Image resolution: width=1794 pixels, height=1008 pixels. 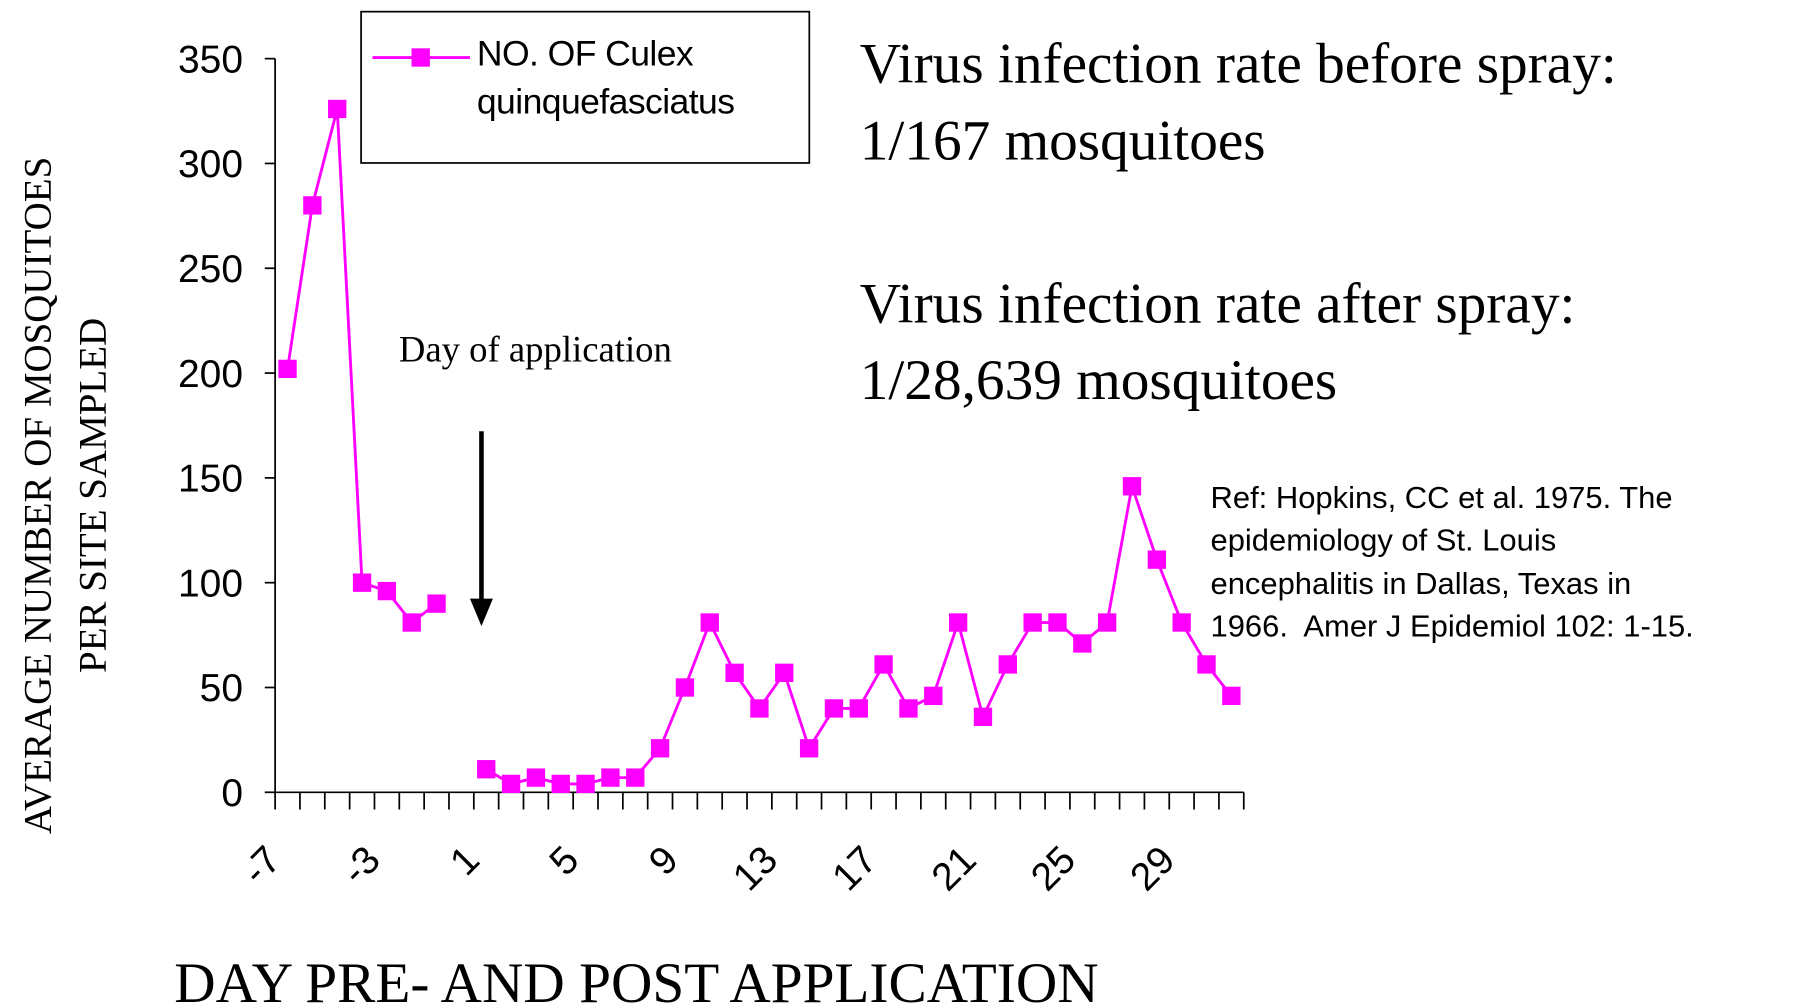 What do you see at coordinates (420, 57) in the screenshot?
I see `legend-marker` at bounding box center [420, 57].